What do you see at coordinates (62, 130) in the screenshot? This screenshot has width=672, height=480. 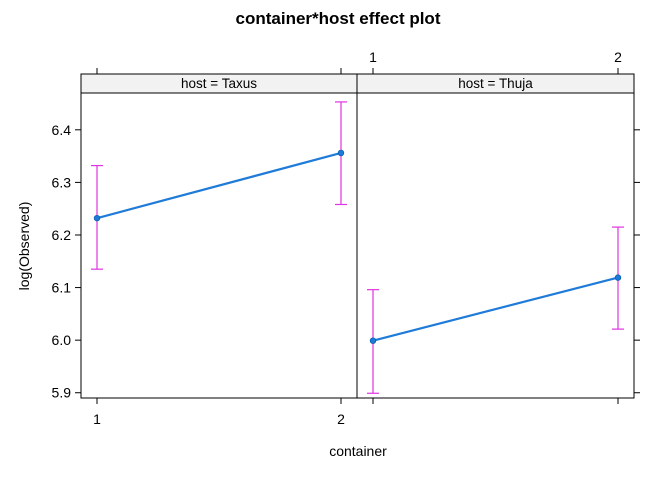 I see `y-tick-label: 6.4` at bounding box center [62, 130].